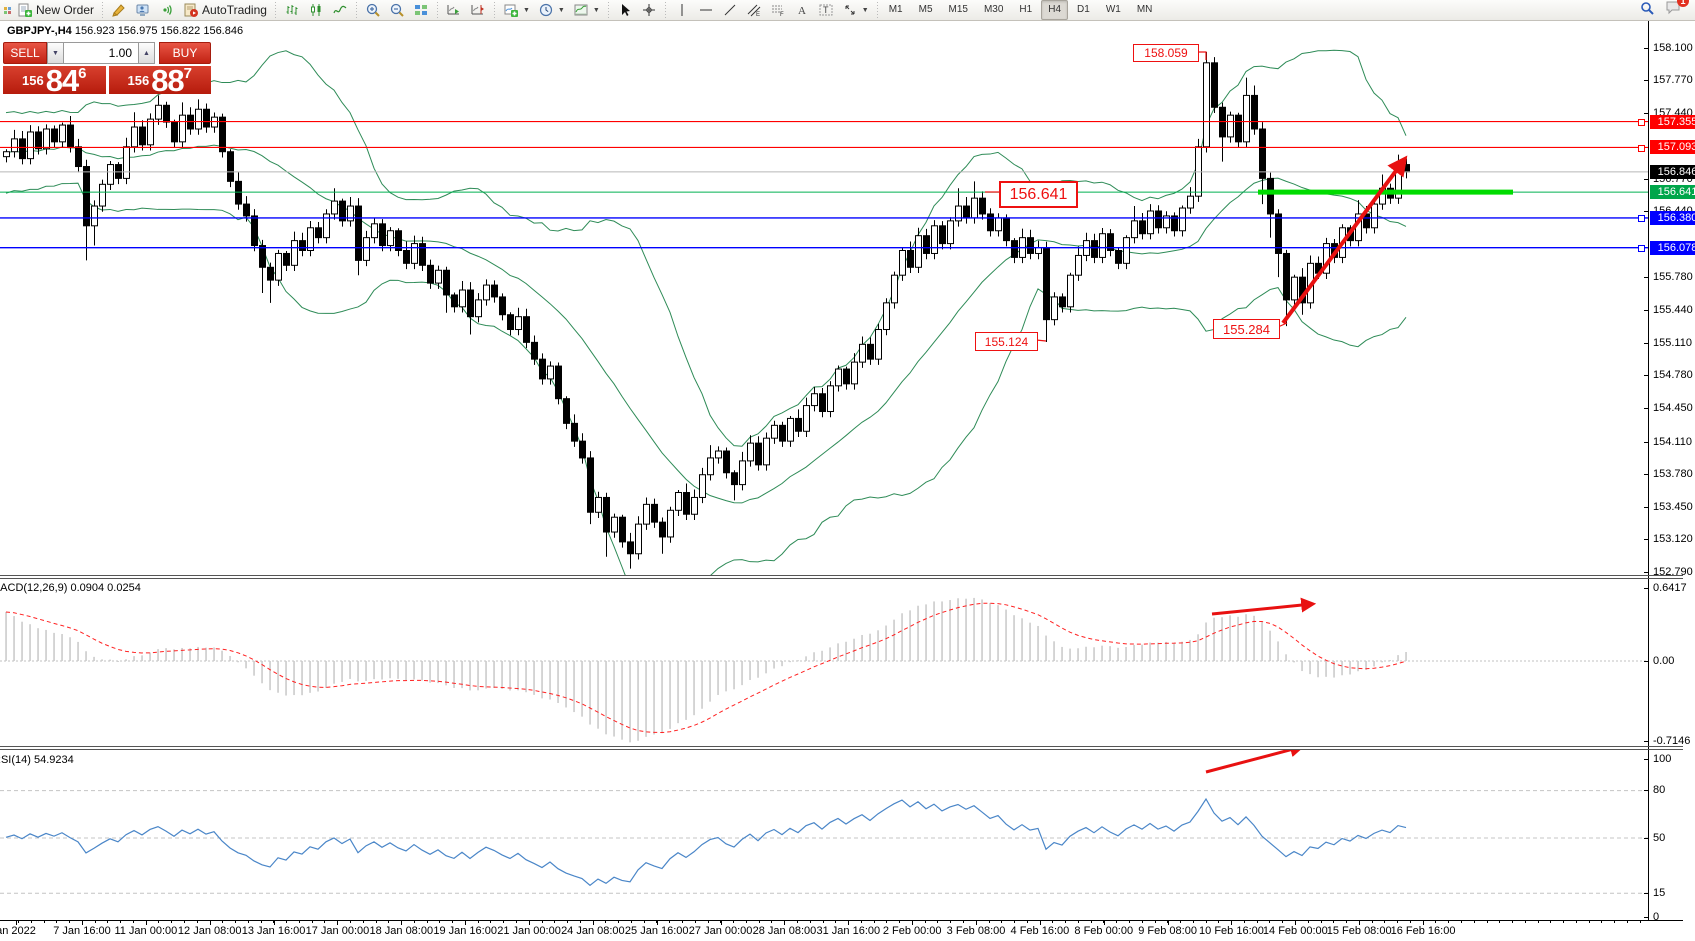 The image size is (1695, 941). Describe the element at coordinates (1083, 9) in the screenshot. I see `timeframe-button-d1: D1` at that location.